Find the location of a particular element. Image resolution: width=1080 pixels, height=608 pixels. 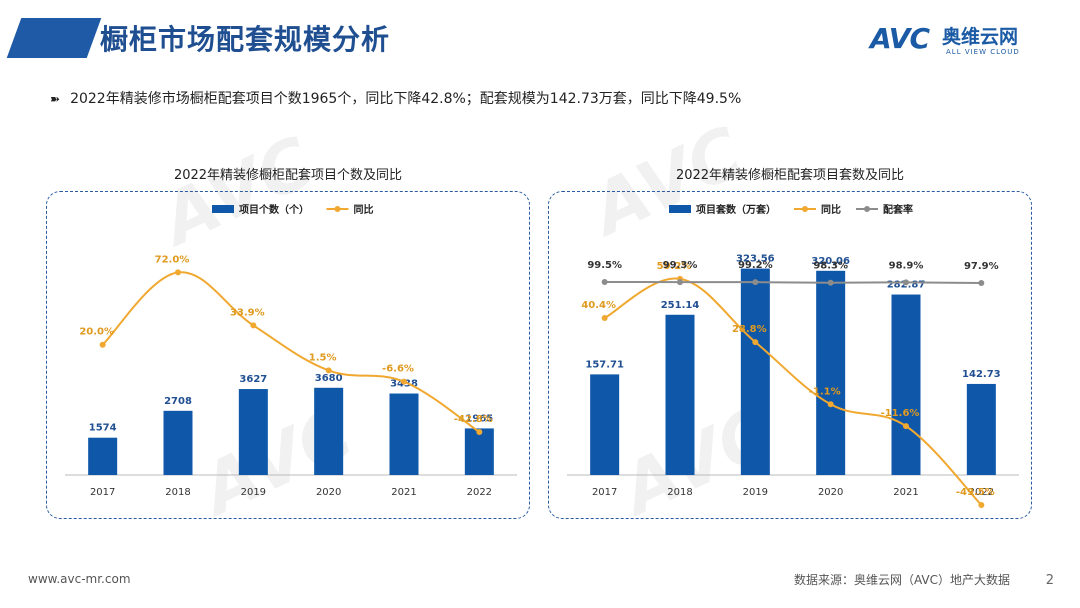

series-value-label: 99.5% is located at coordinates (604, 265).